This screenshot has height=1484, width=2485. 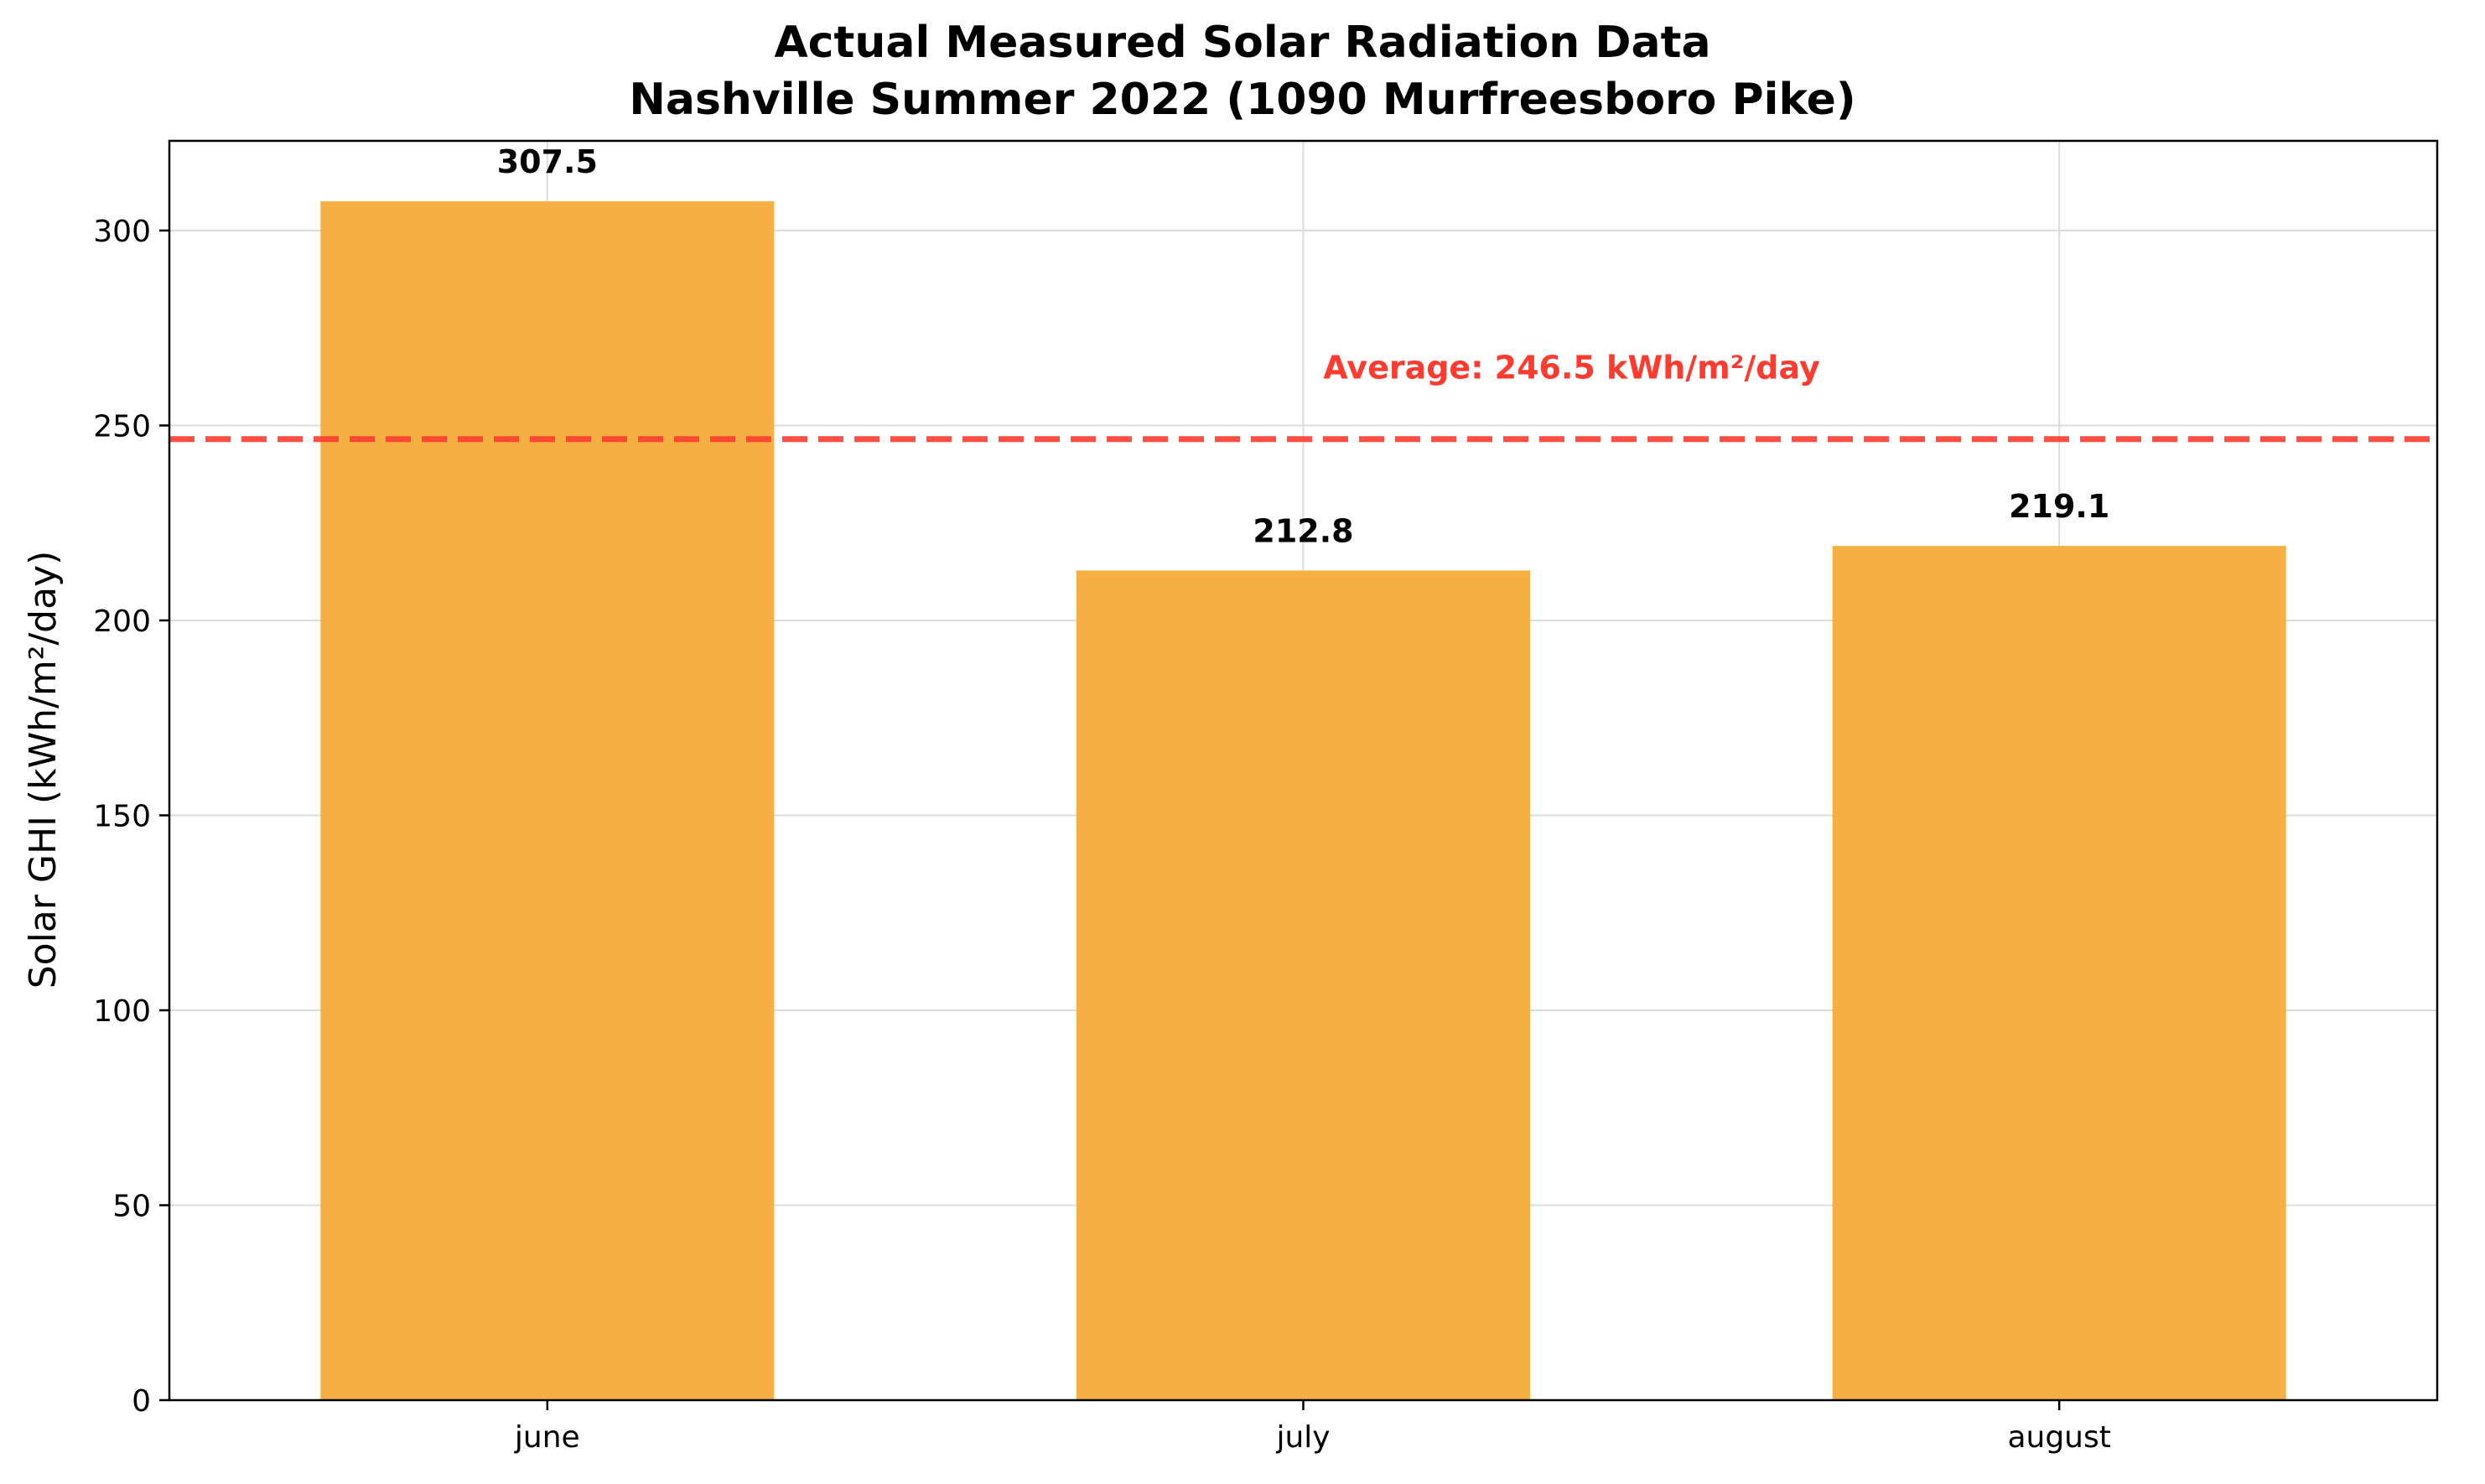 What do you see at coordinates (131, 1206) in the screenshot?
I see `y-tick-label: 50` at bounding box center [131, 1206].